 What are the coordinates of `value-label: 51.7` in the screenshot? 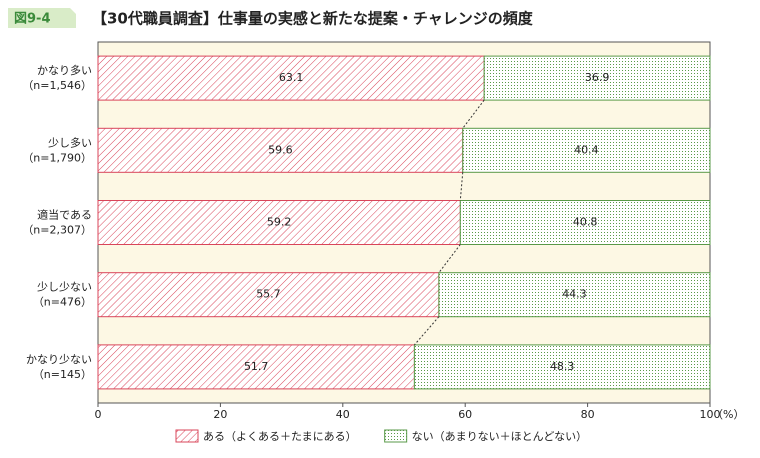 It's located at (256, 366).